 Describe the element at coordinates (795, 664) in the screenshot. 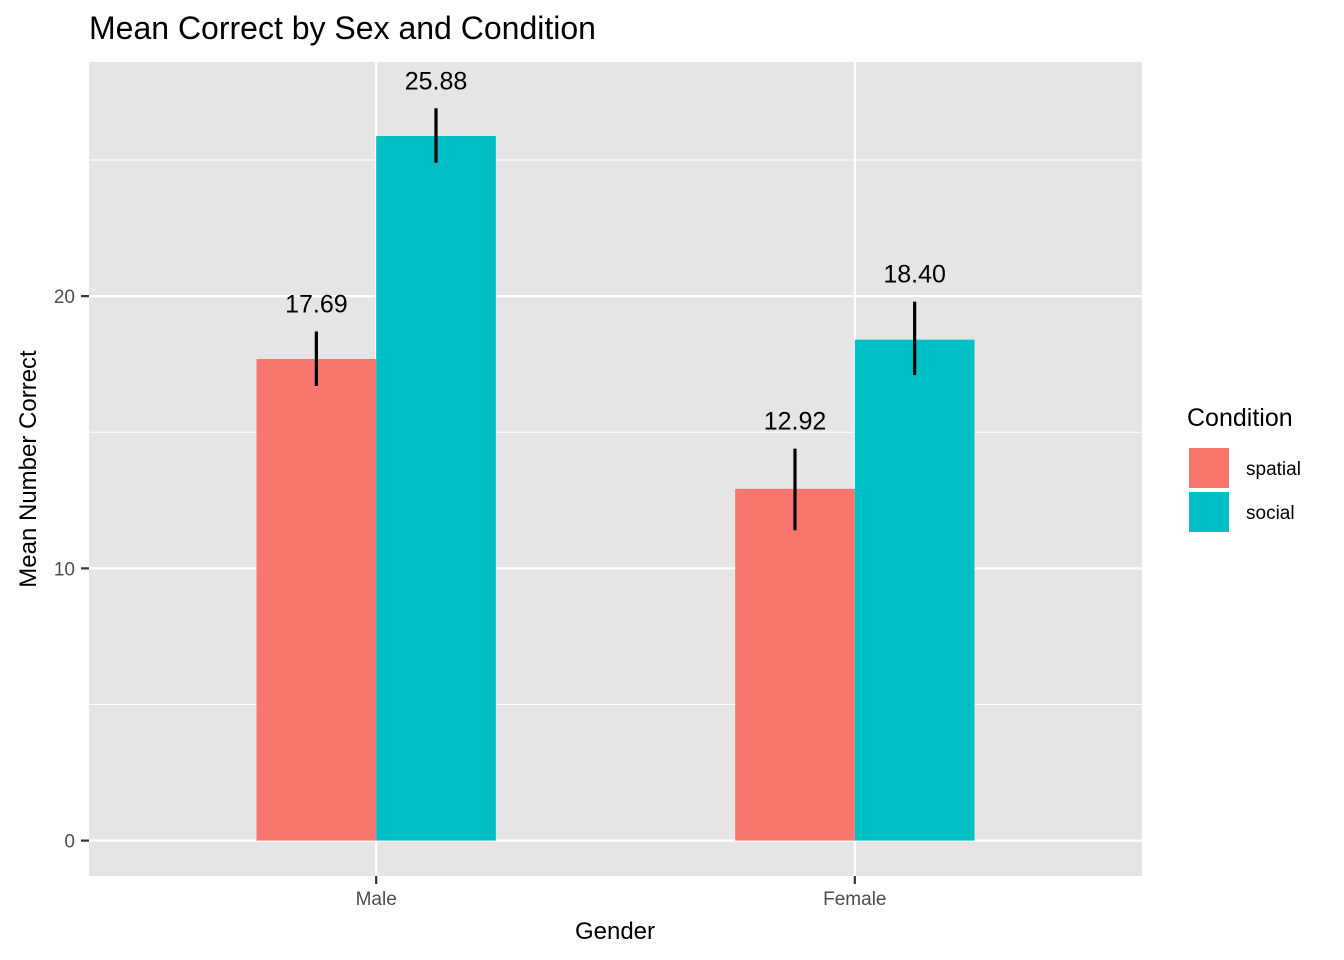

I see `bar-spatial-female` at that location.